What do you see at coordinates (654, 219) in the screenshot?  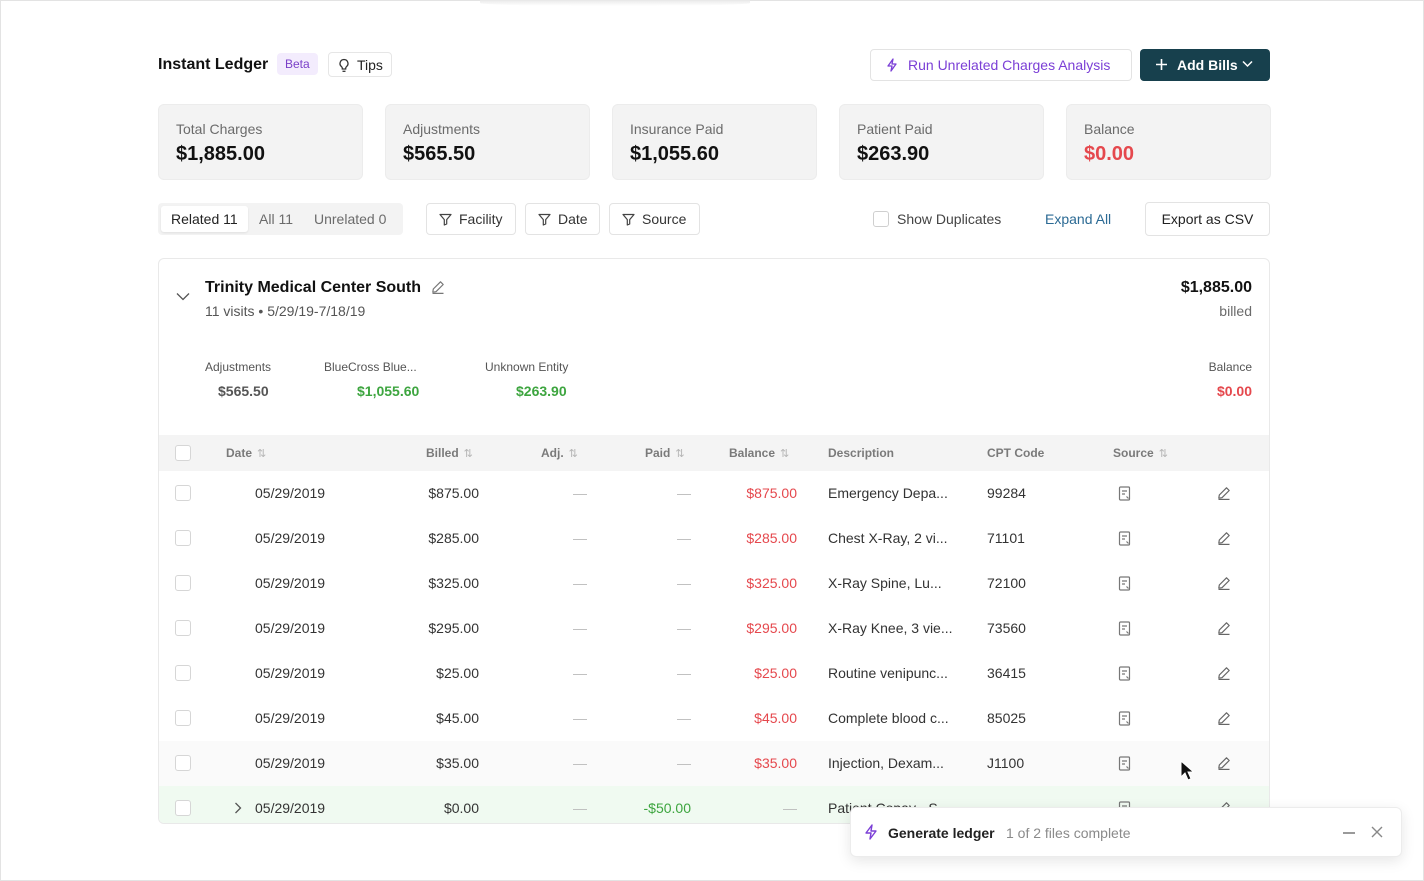 I see `source-filter-button: Source` at bounding box center [654, 219].